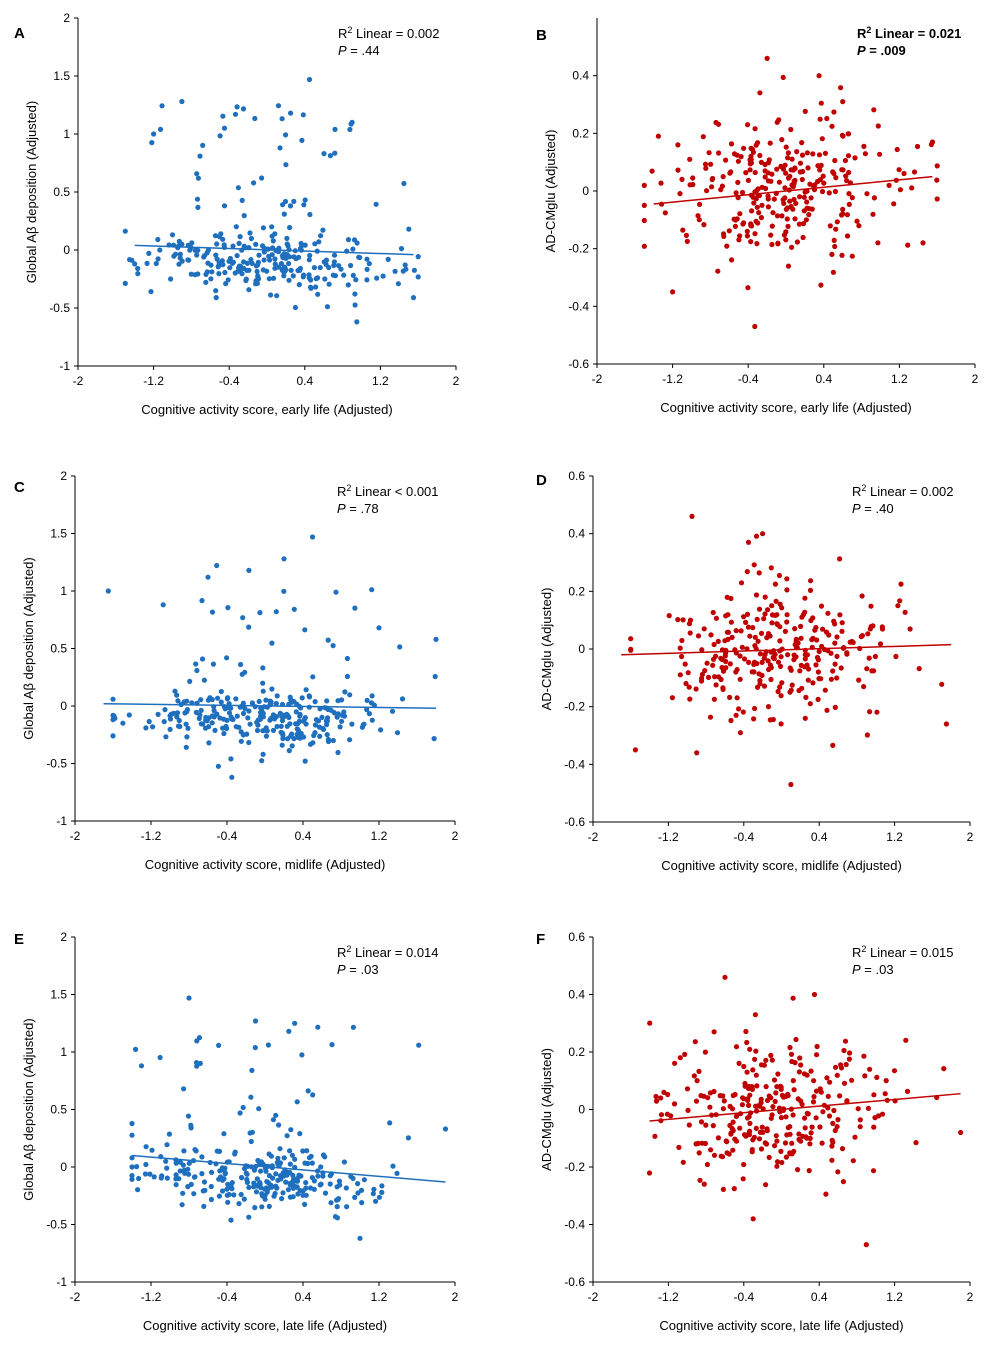 This screenshot has height=1361, width=1000. What do you see at coordinates (358, 508) in the screenshot?
I see `p-stat: P = .78` at bounding box center [358, 508].